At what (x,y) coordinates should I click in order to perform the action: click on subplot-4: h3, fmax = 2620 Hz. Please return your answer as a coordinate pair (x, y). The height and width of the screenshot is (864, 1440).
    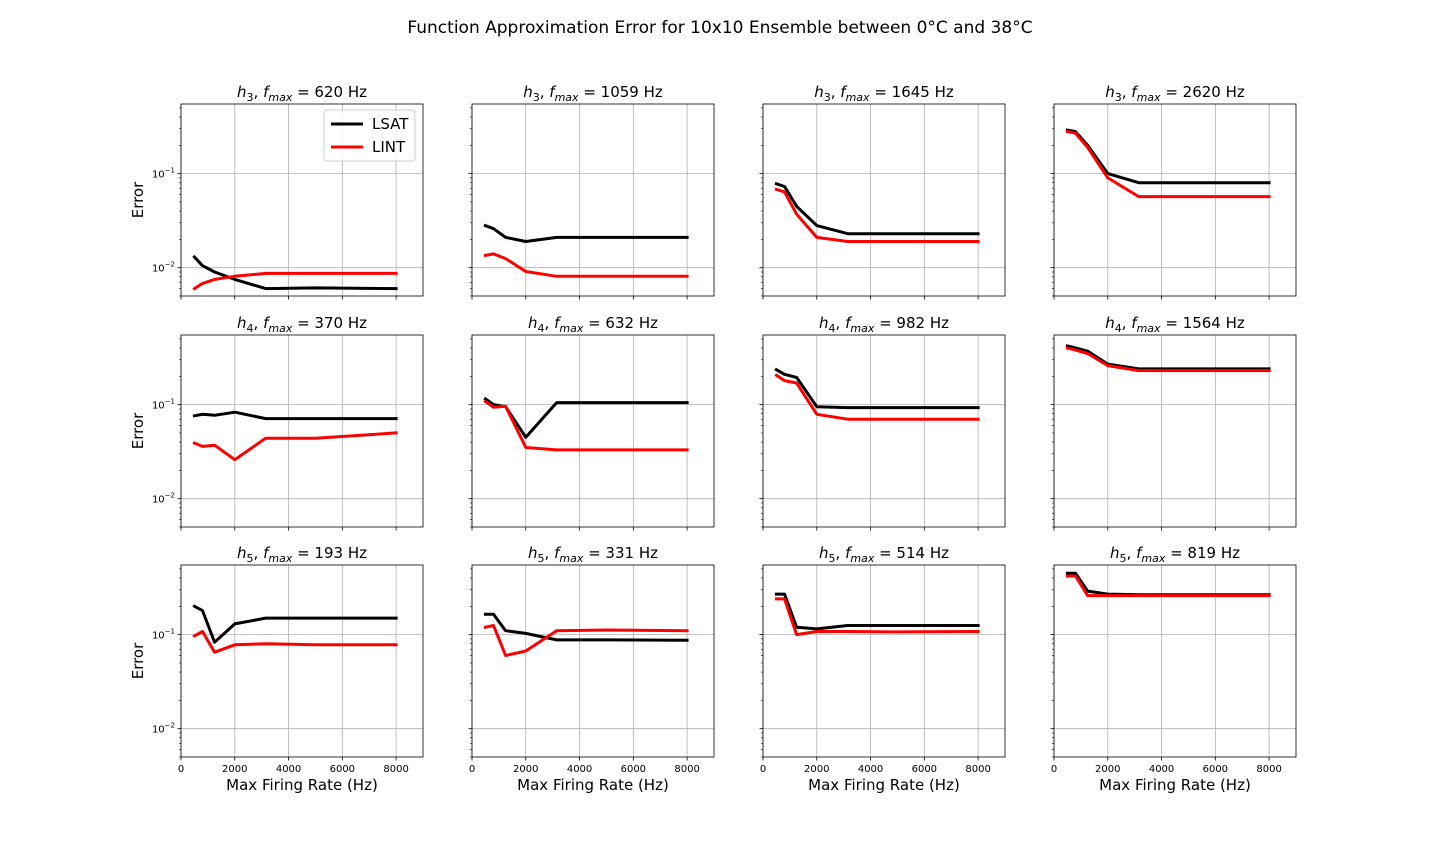
    Looking at the image, I should click on (1173, 191).